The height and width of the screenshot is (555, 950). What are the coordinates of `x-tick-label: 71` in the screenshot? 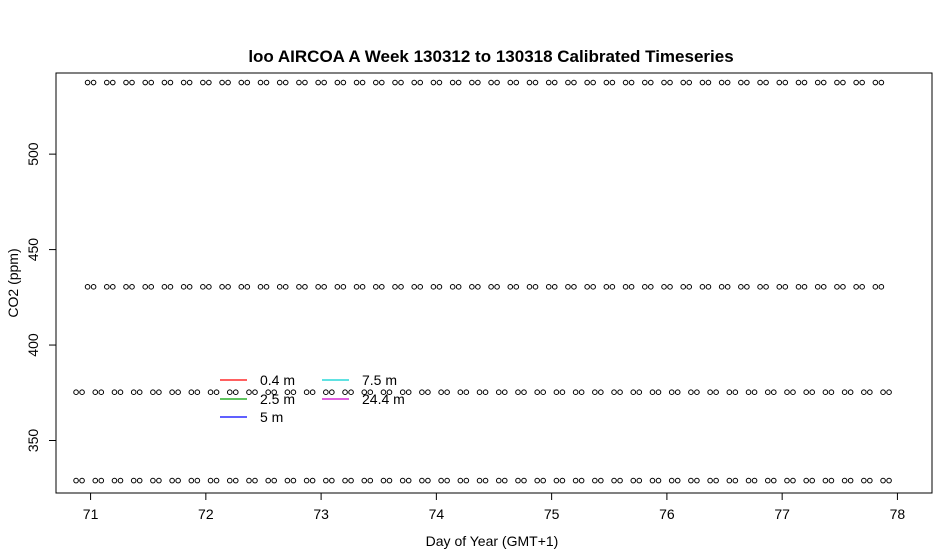 It's located at (91, 514).